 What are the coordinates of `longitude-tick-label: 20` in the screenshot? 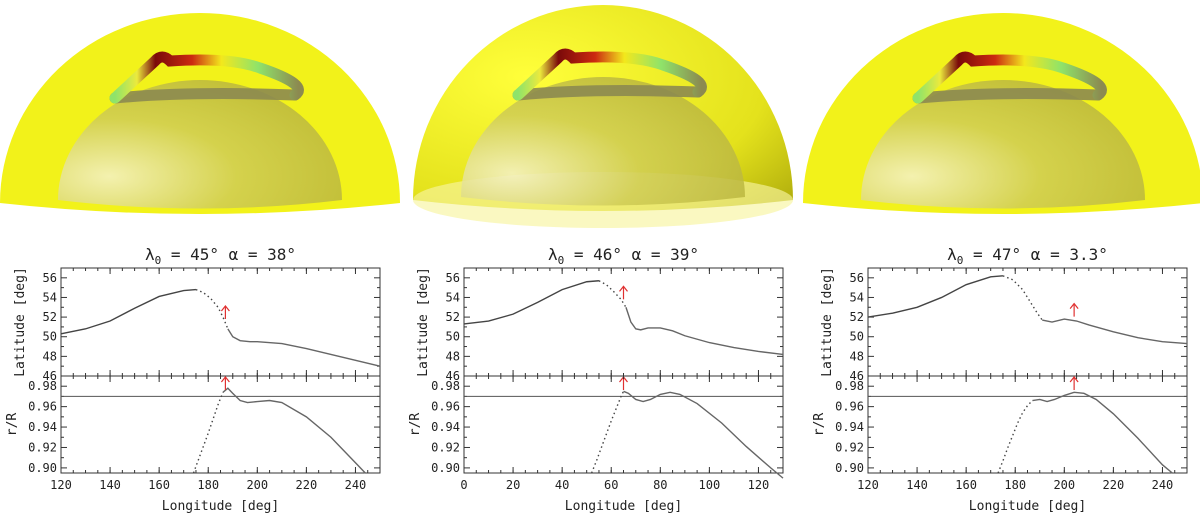 It's located at (513, 485).